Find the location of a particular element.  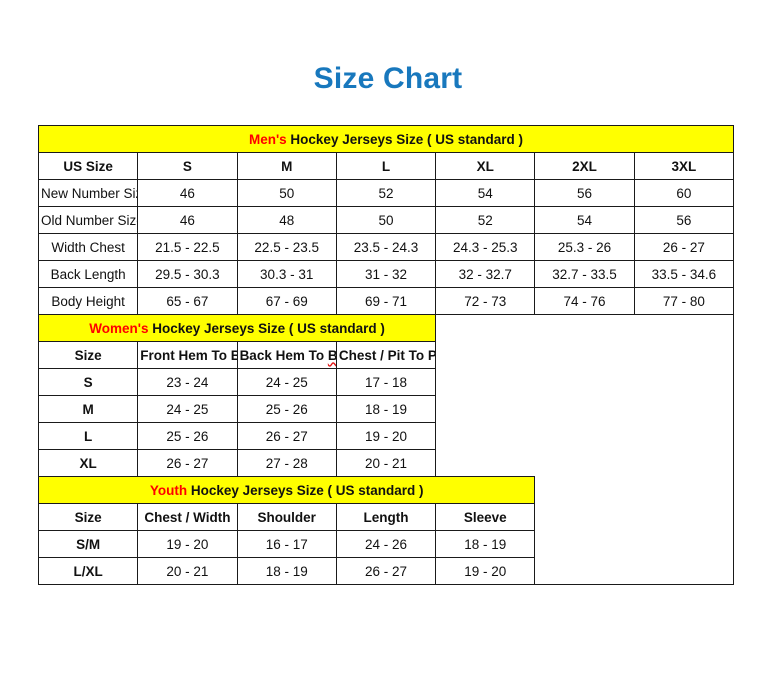

cell-men-s-body-height-l: 69 - 71 is located at coordinates (386, 301).